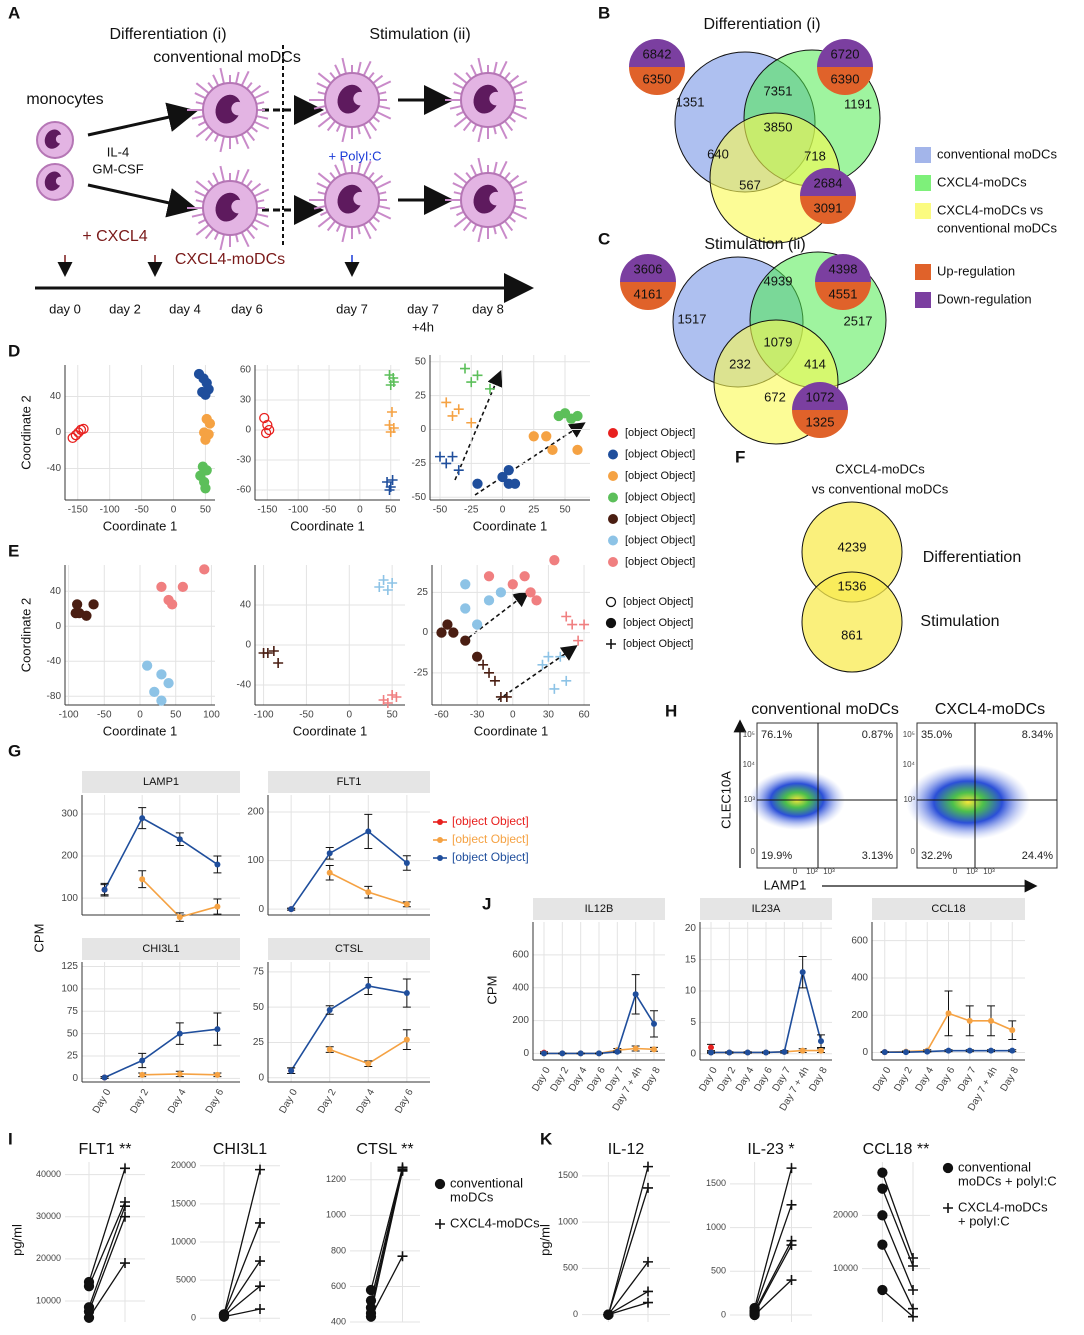  What do you see at coordinates (845, 1215) in the screenshot?
I see `y-tick-label: 20000` at bounding box center [845, 1215].